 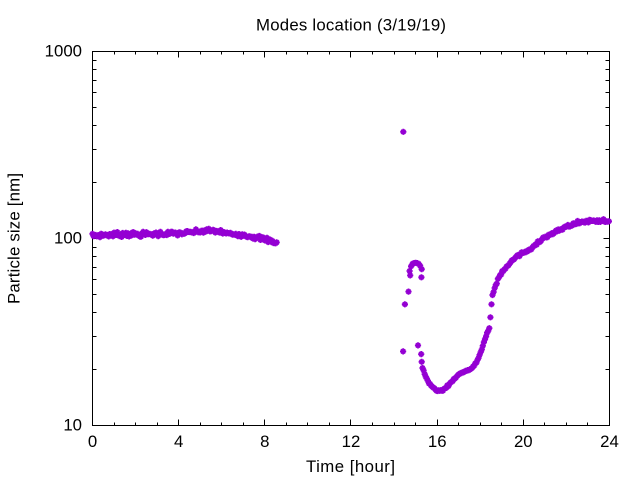 I want to click on svg-text: 0, so click(x=92, y=441).